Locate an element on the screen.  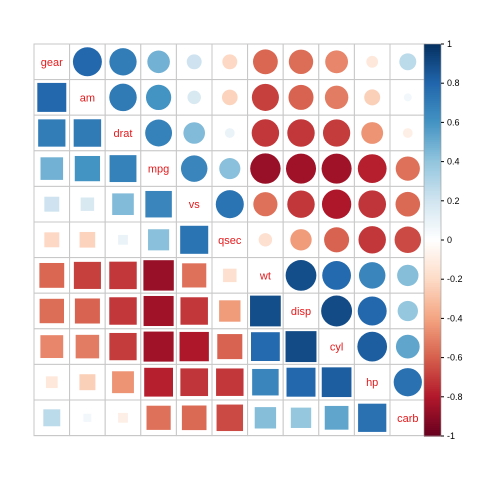
corr-circle-gear-carb is located at coordinates (408, 62).